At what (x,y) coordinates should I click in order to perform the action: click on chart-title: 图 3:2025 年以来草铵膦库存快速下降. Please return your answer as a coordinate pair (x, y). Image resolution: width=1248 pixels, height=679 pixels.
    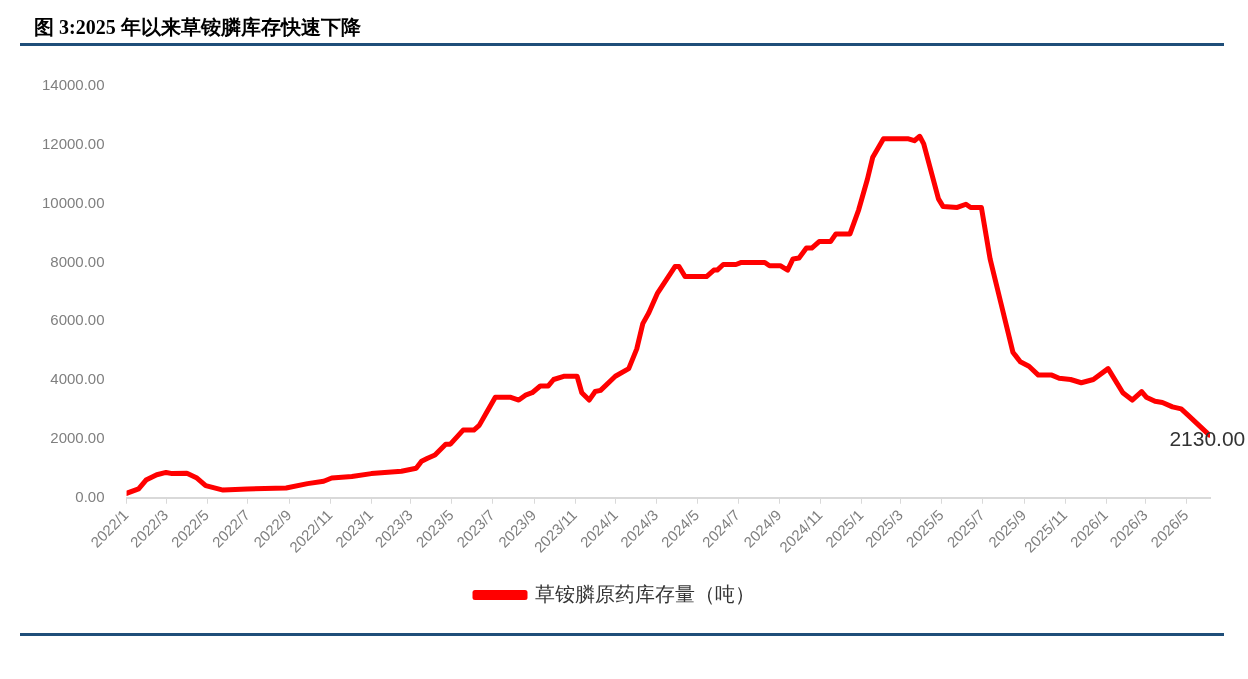
    Looking at the image, I should click on (622, 27).